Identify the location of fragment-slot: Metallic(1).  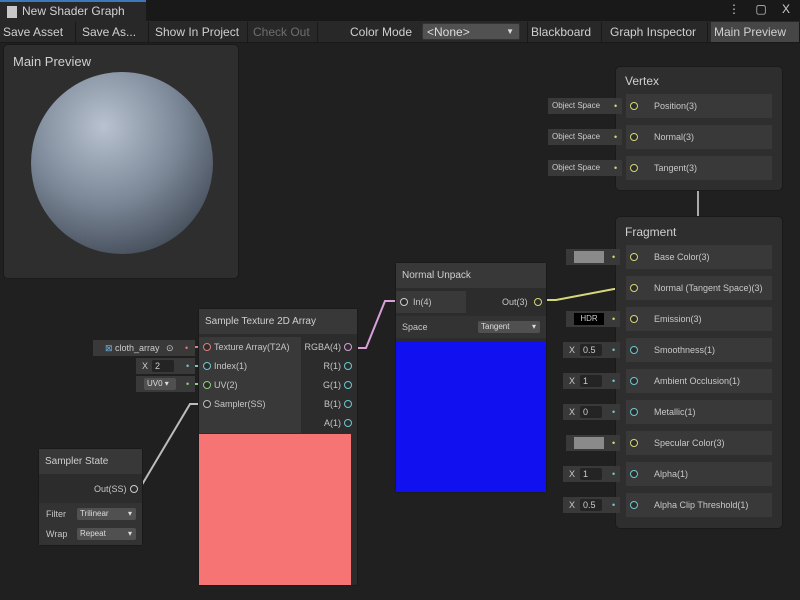
(699, 412).